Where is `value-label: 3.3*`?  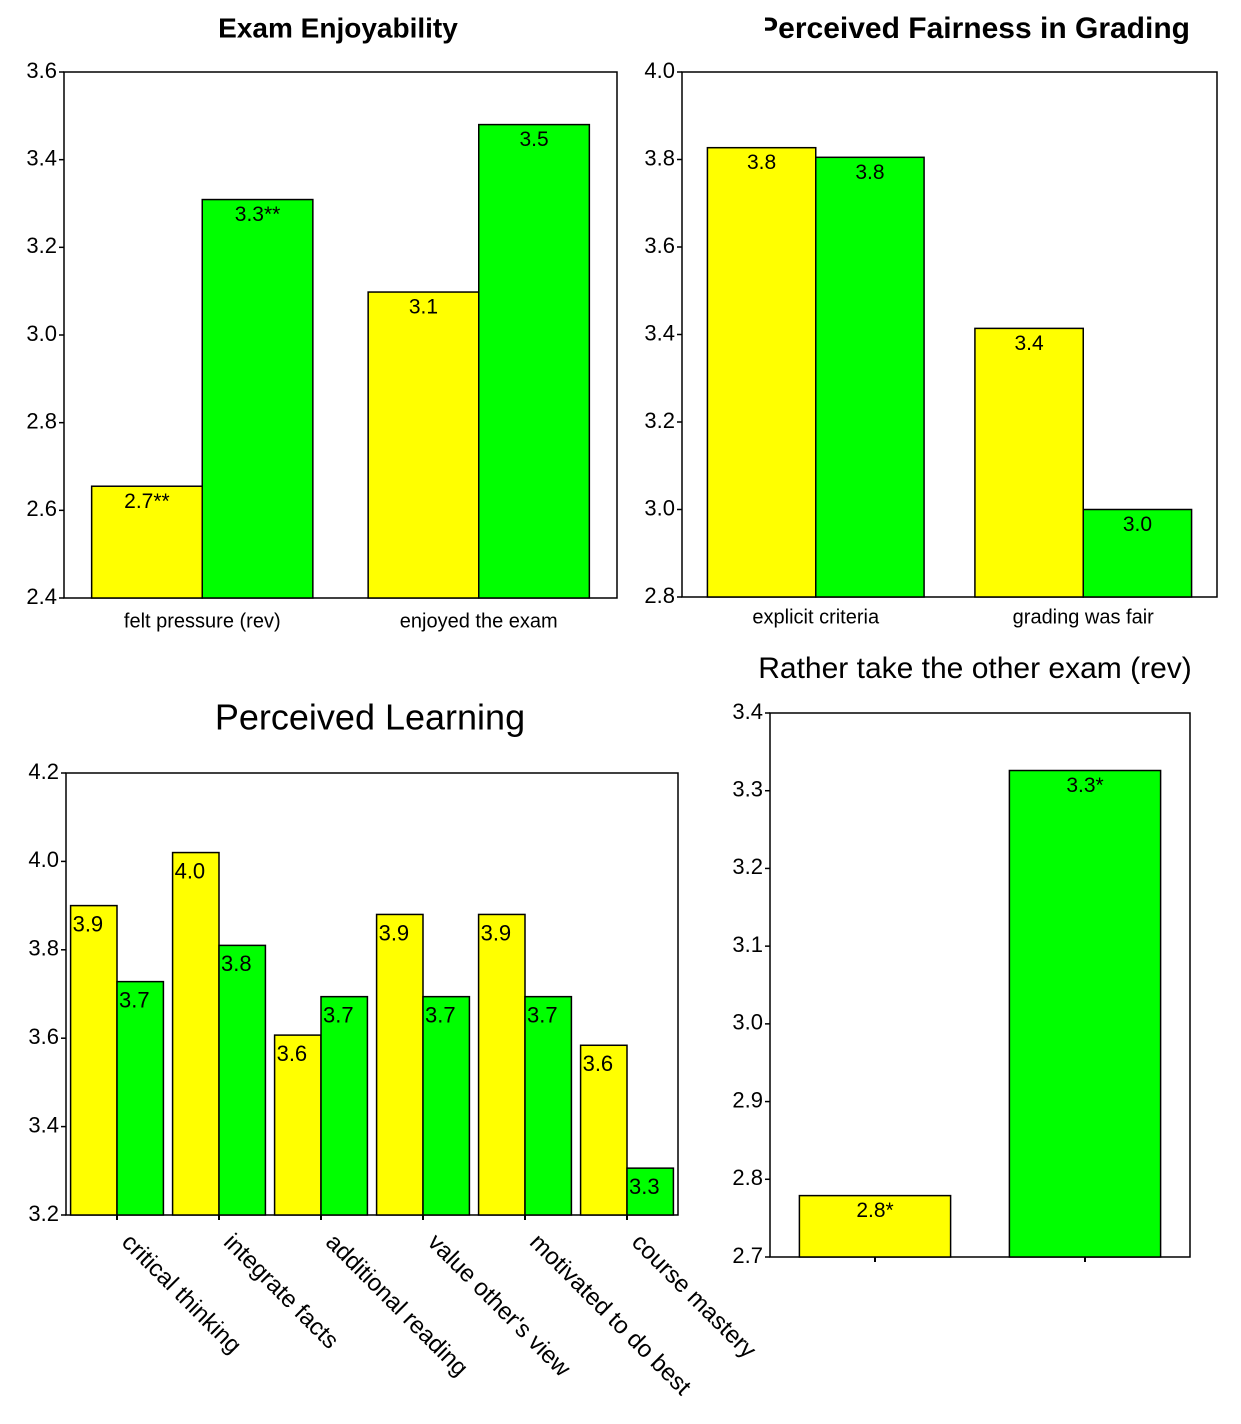 value-label: 3.3* is located at coordinates (1084, 785).